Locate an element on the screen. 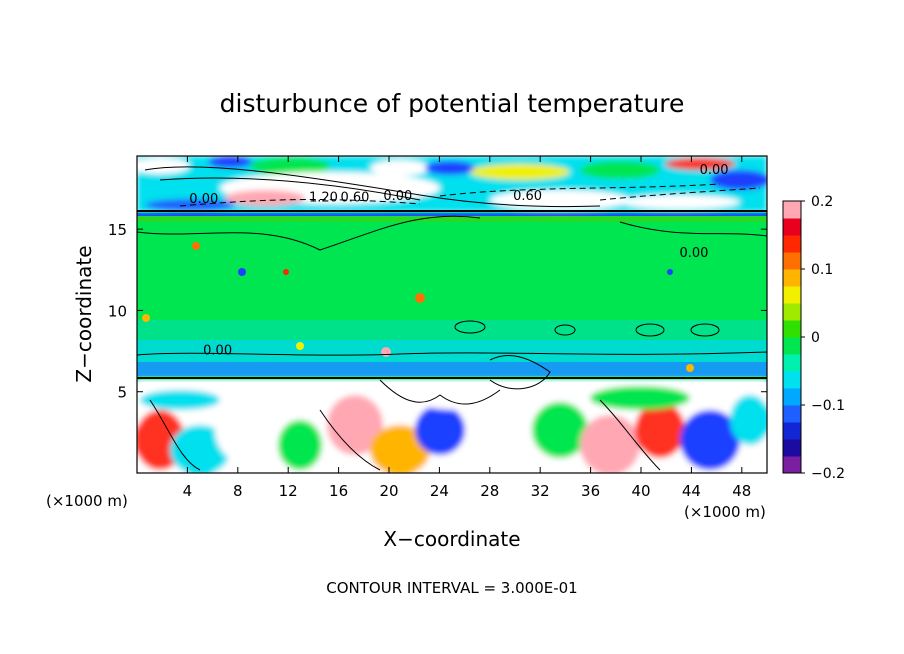  contour-interval-note: CONTOUR INTERVAL = 3.000E-01 is located at coordinates (451, 588).